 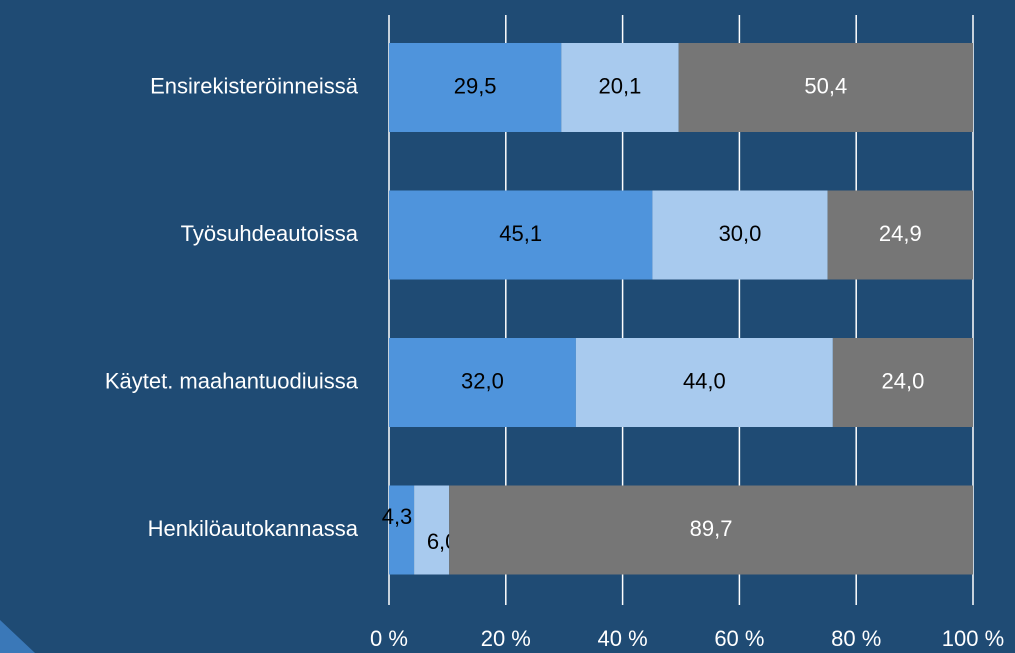 I want to click on corner-decoration, so click(x=17, y=636).